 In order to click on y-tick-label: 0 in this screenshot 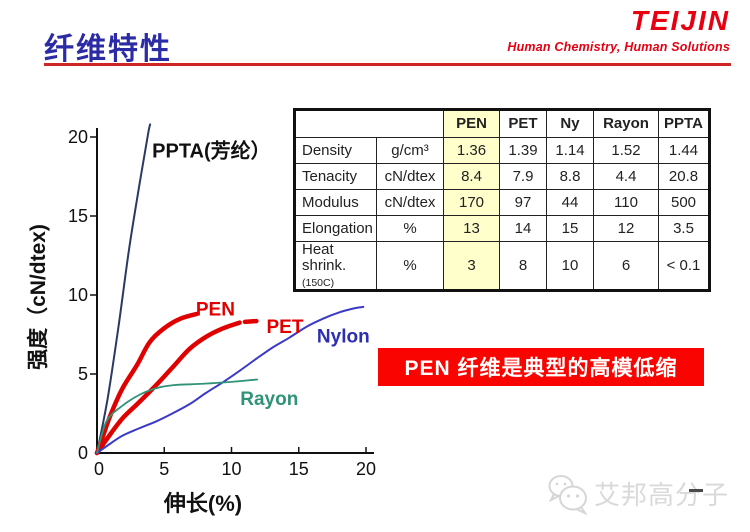, I will do `click(83, 453)`.